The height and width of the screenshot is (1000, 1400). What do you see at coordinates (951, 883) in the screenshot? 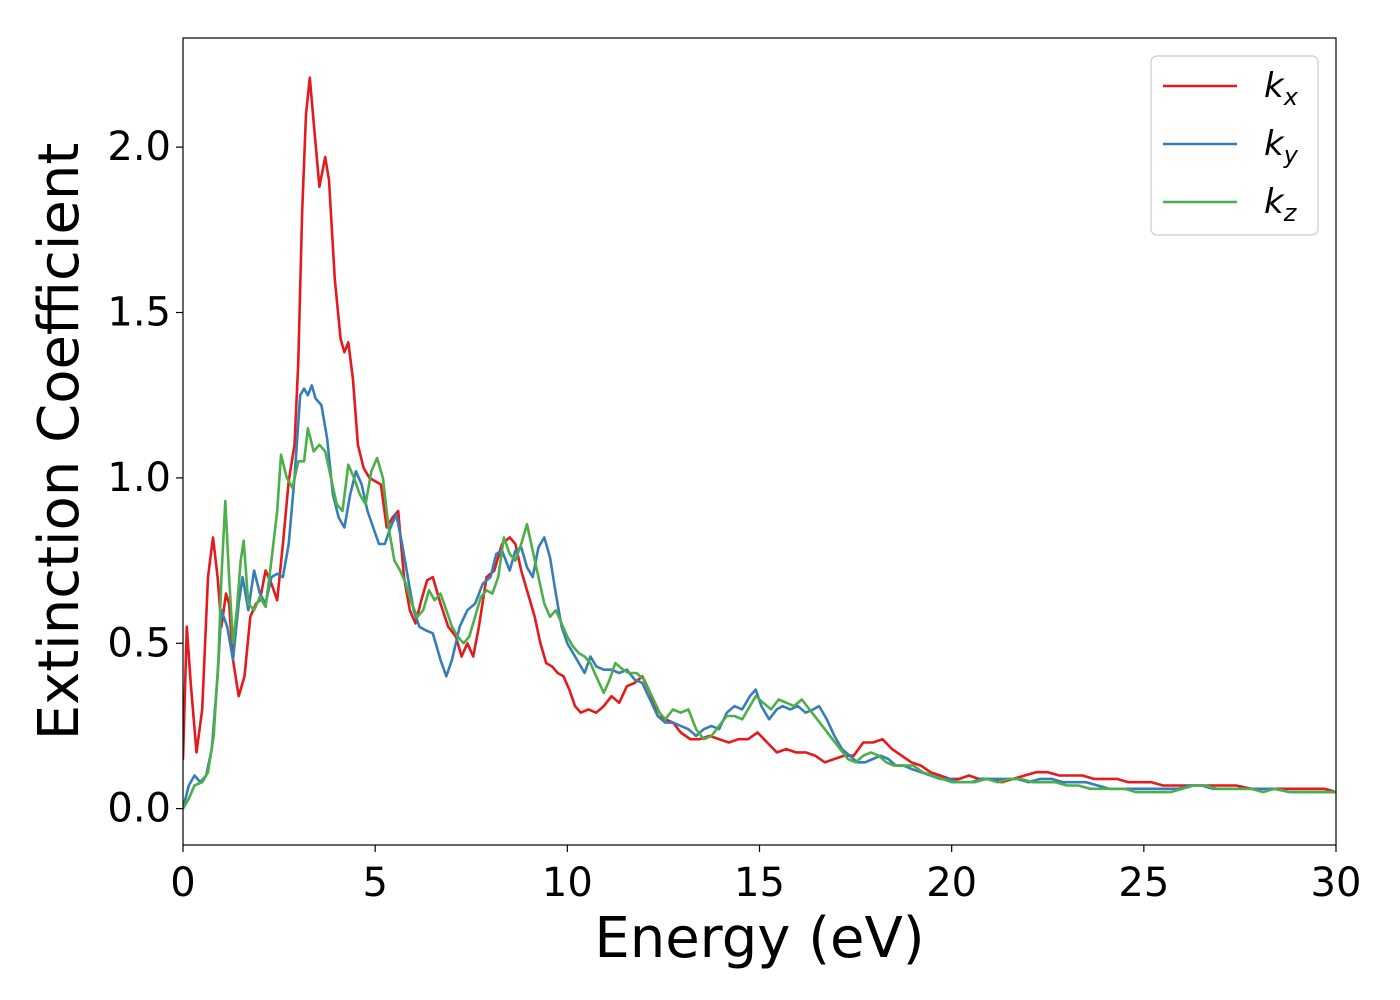
I see `x-tick-label: 20` at bounding box center [951, 883].